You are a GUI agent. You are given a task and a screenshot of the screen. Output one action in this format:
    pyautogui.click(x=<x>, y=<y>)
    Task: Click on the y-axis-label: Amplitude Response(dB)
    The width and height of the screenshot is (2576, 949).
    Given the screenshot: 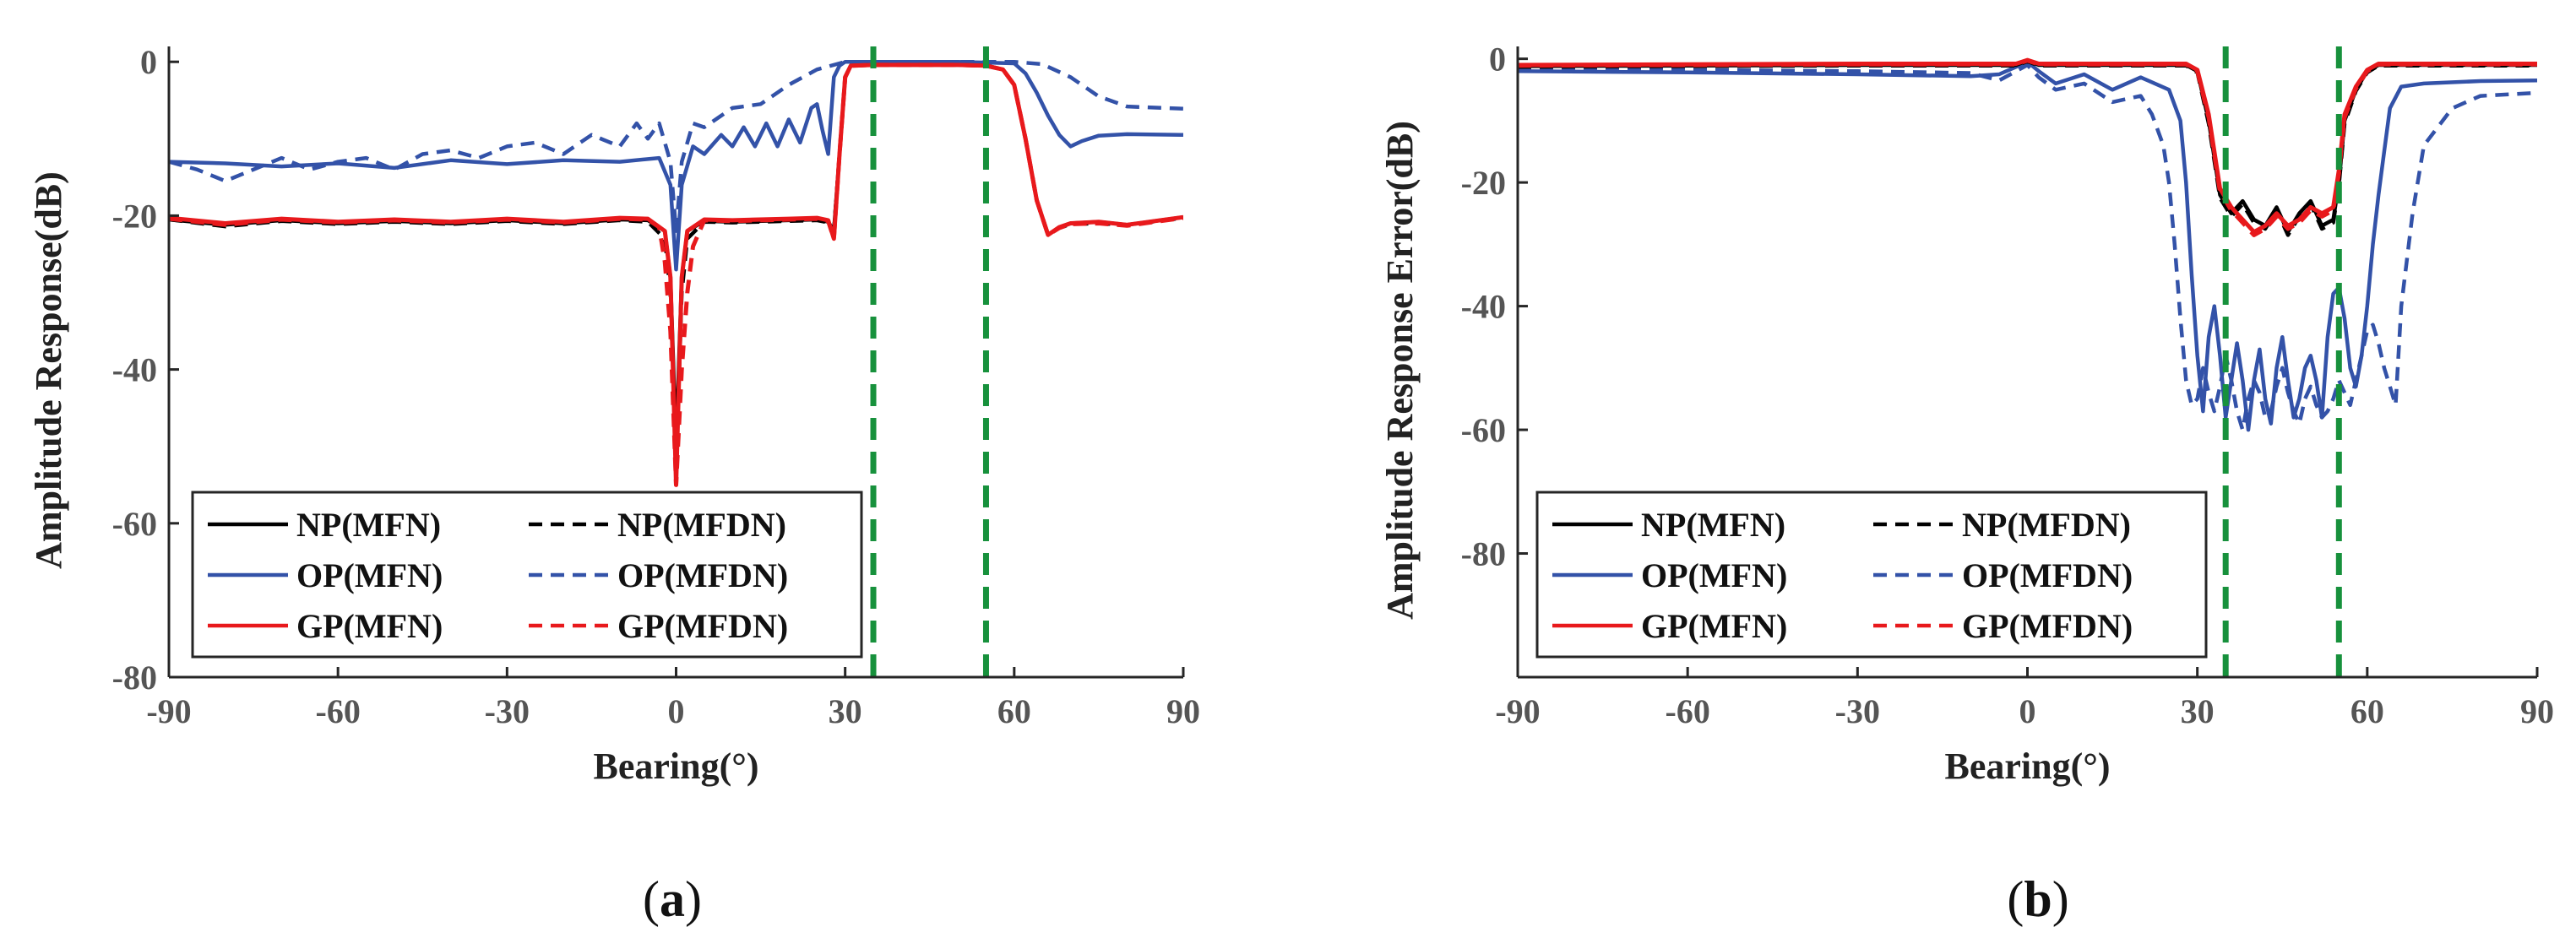 What is the action you would take?
    pyautogui.click(x=48, y=370)
    